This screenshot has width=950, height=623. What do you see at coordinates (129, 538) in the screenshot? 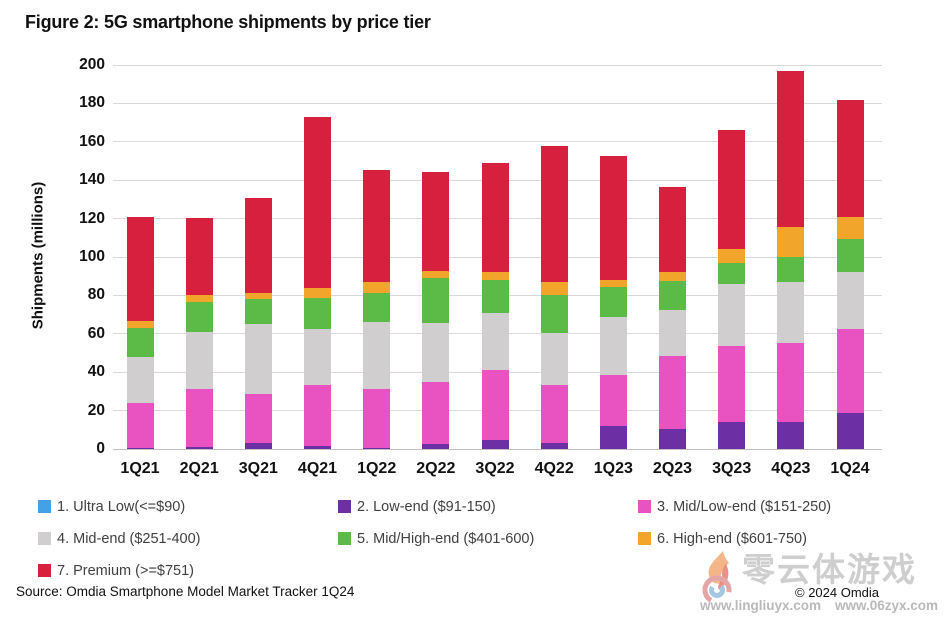
I see `legend-label: 4. Mid-end ($251-400)` at bounding box center [129, 538].